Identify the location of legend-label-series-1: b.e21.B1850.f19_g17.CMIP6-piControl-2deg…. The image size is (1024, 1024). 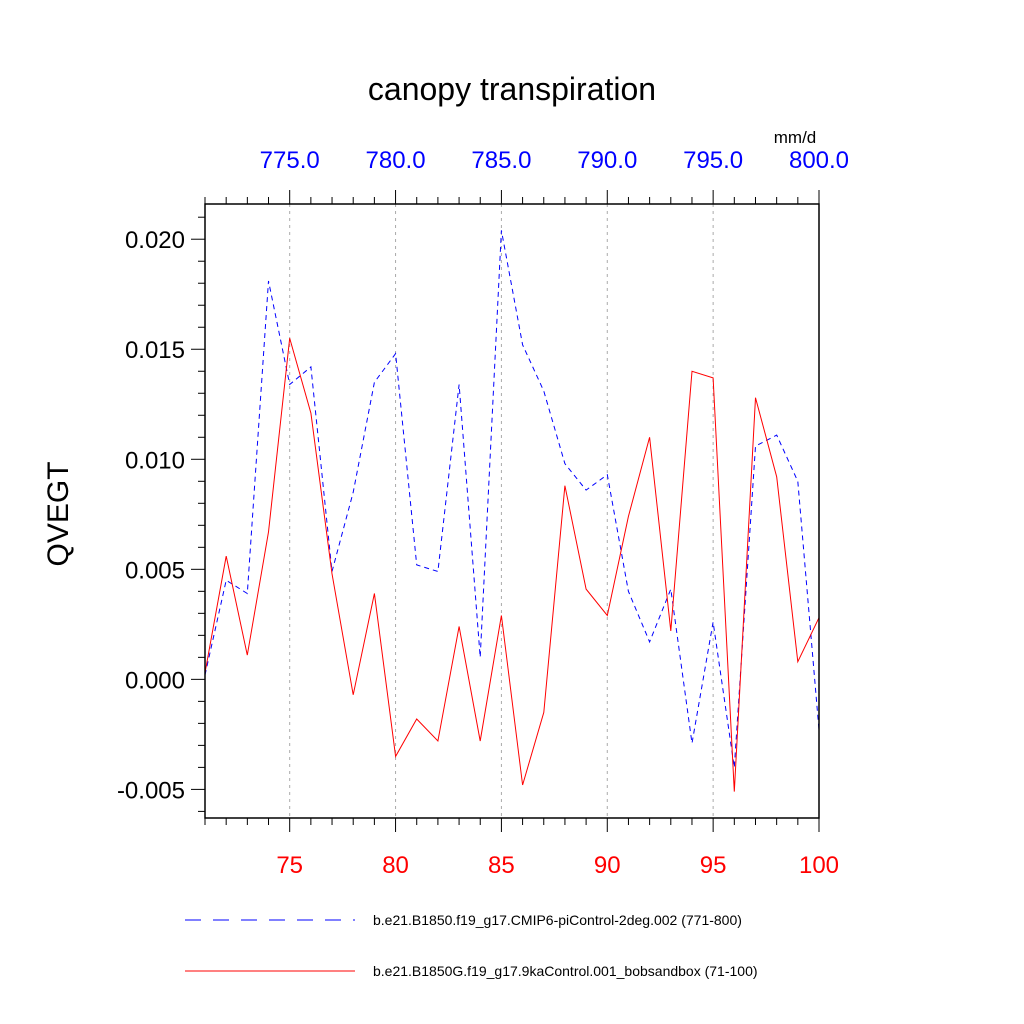
(557, 920).